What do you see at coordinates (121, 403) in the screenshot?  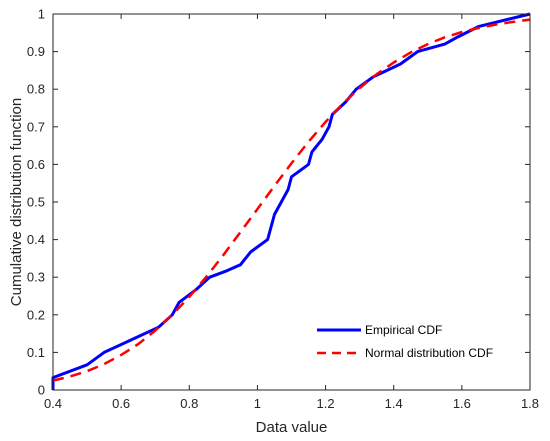 I see `x-tick-label: 0.6` at bounding box center [121, 403].